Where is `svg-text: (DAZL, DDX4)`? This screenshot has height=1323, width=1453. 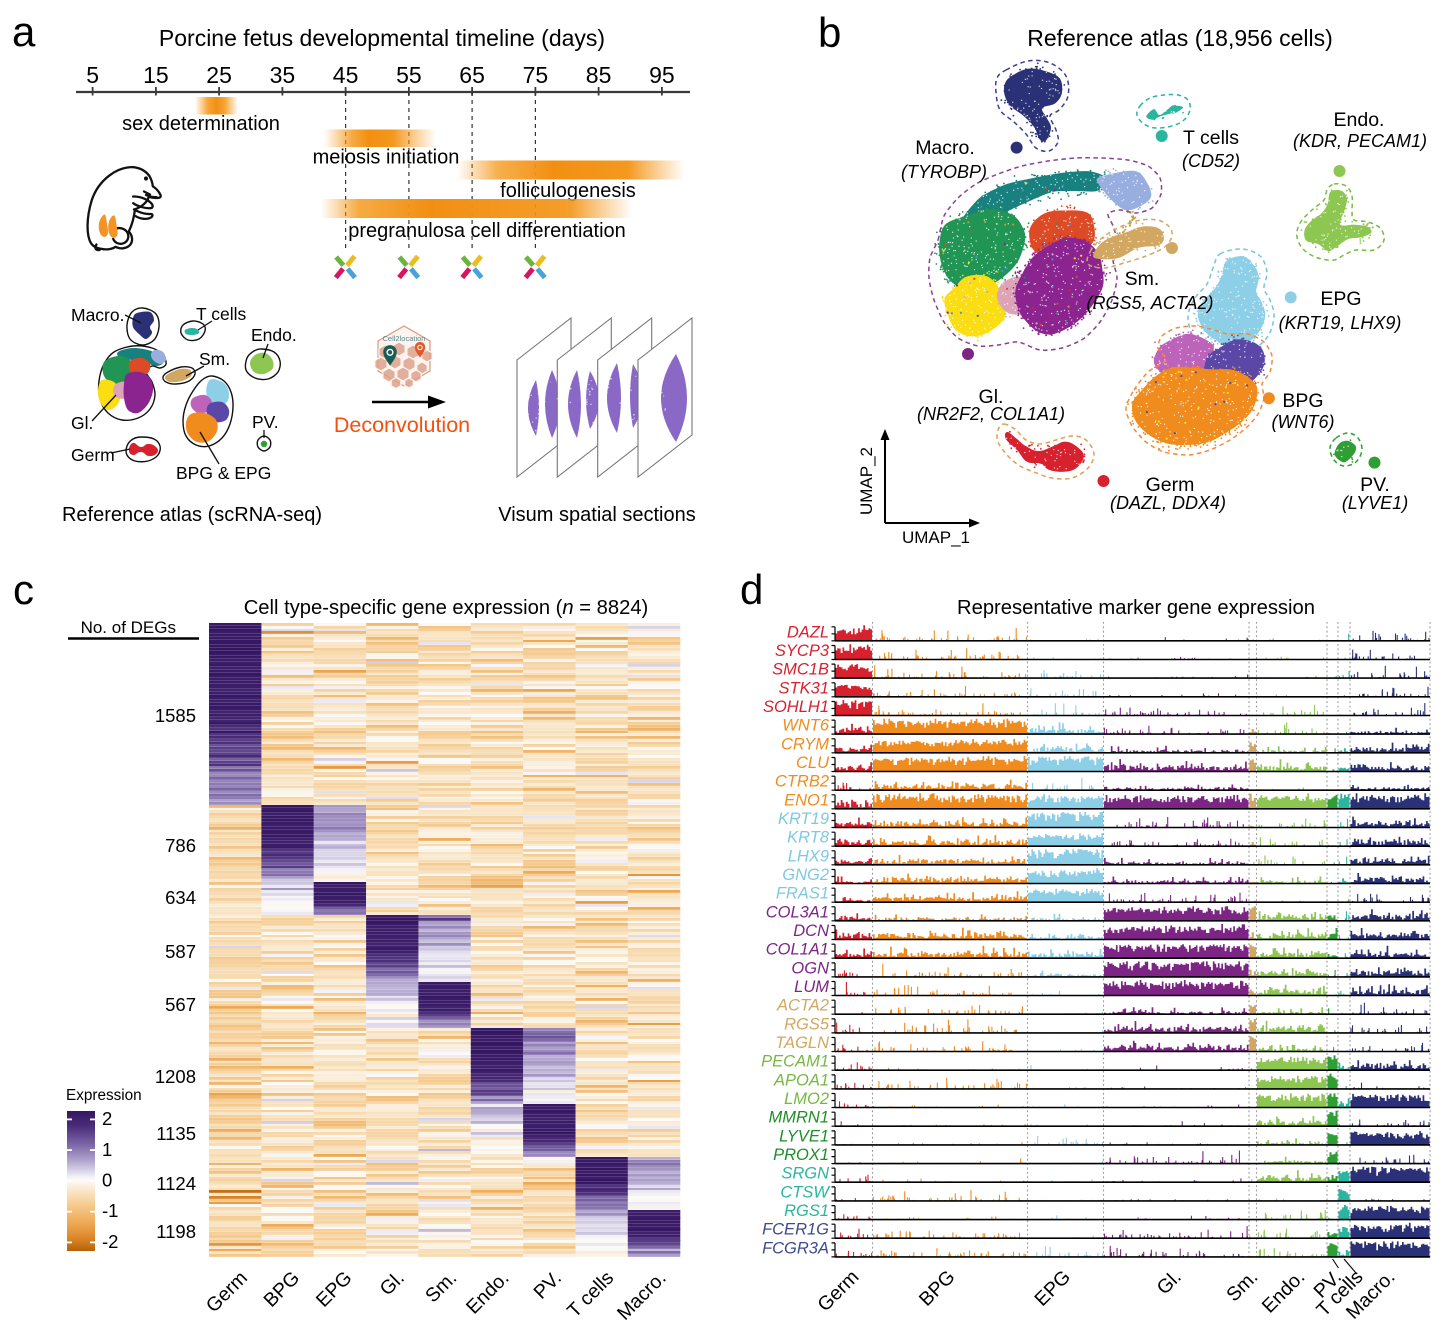
svg-text: (DAZL, DDX4) is located at coordinates (1168, 503).